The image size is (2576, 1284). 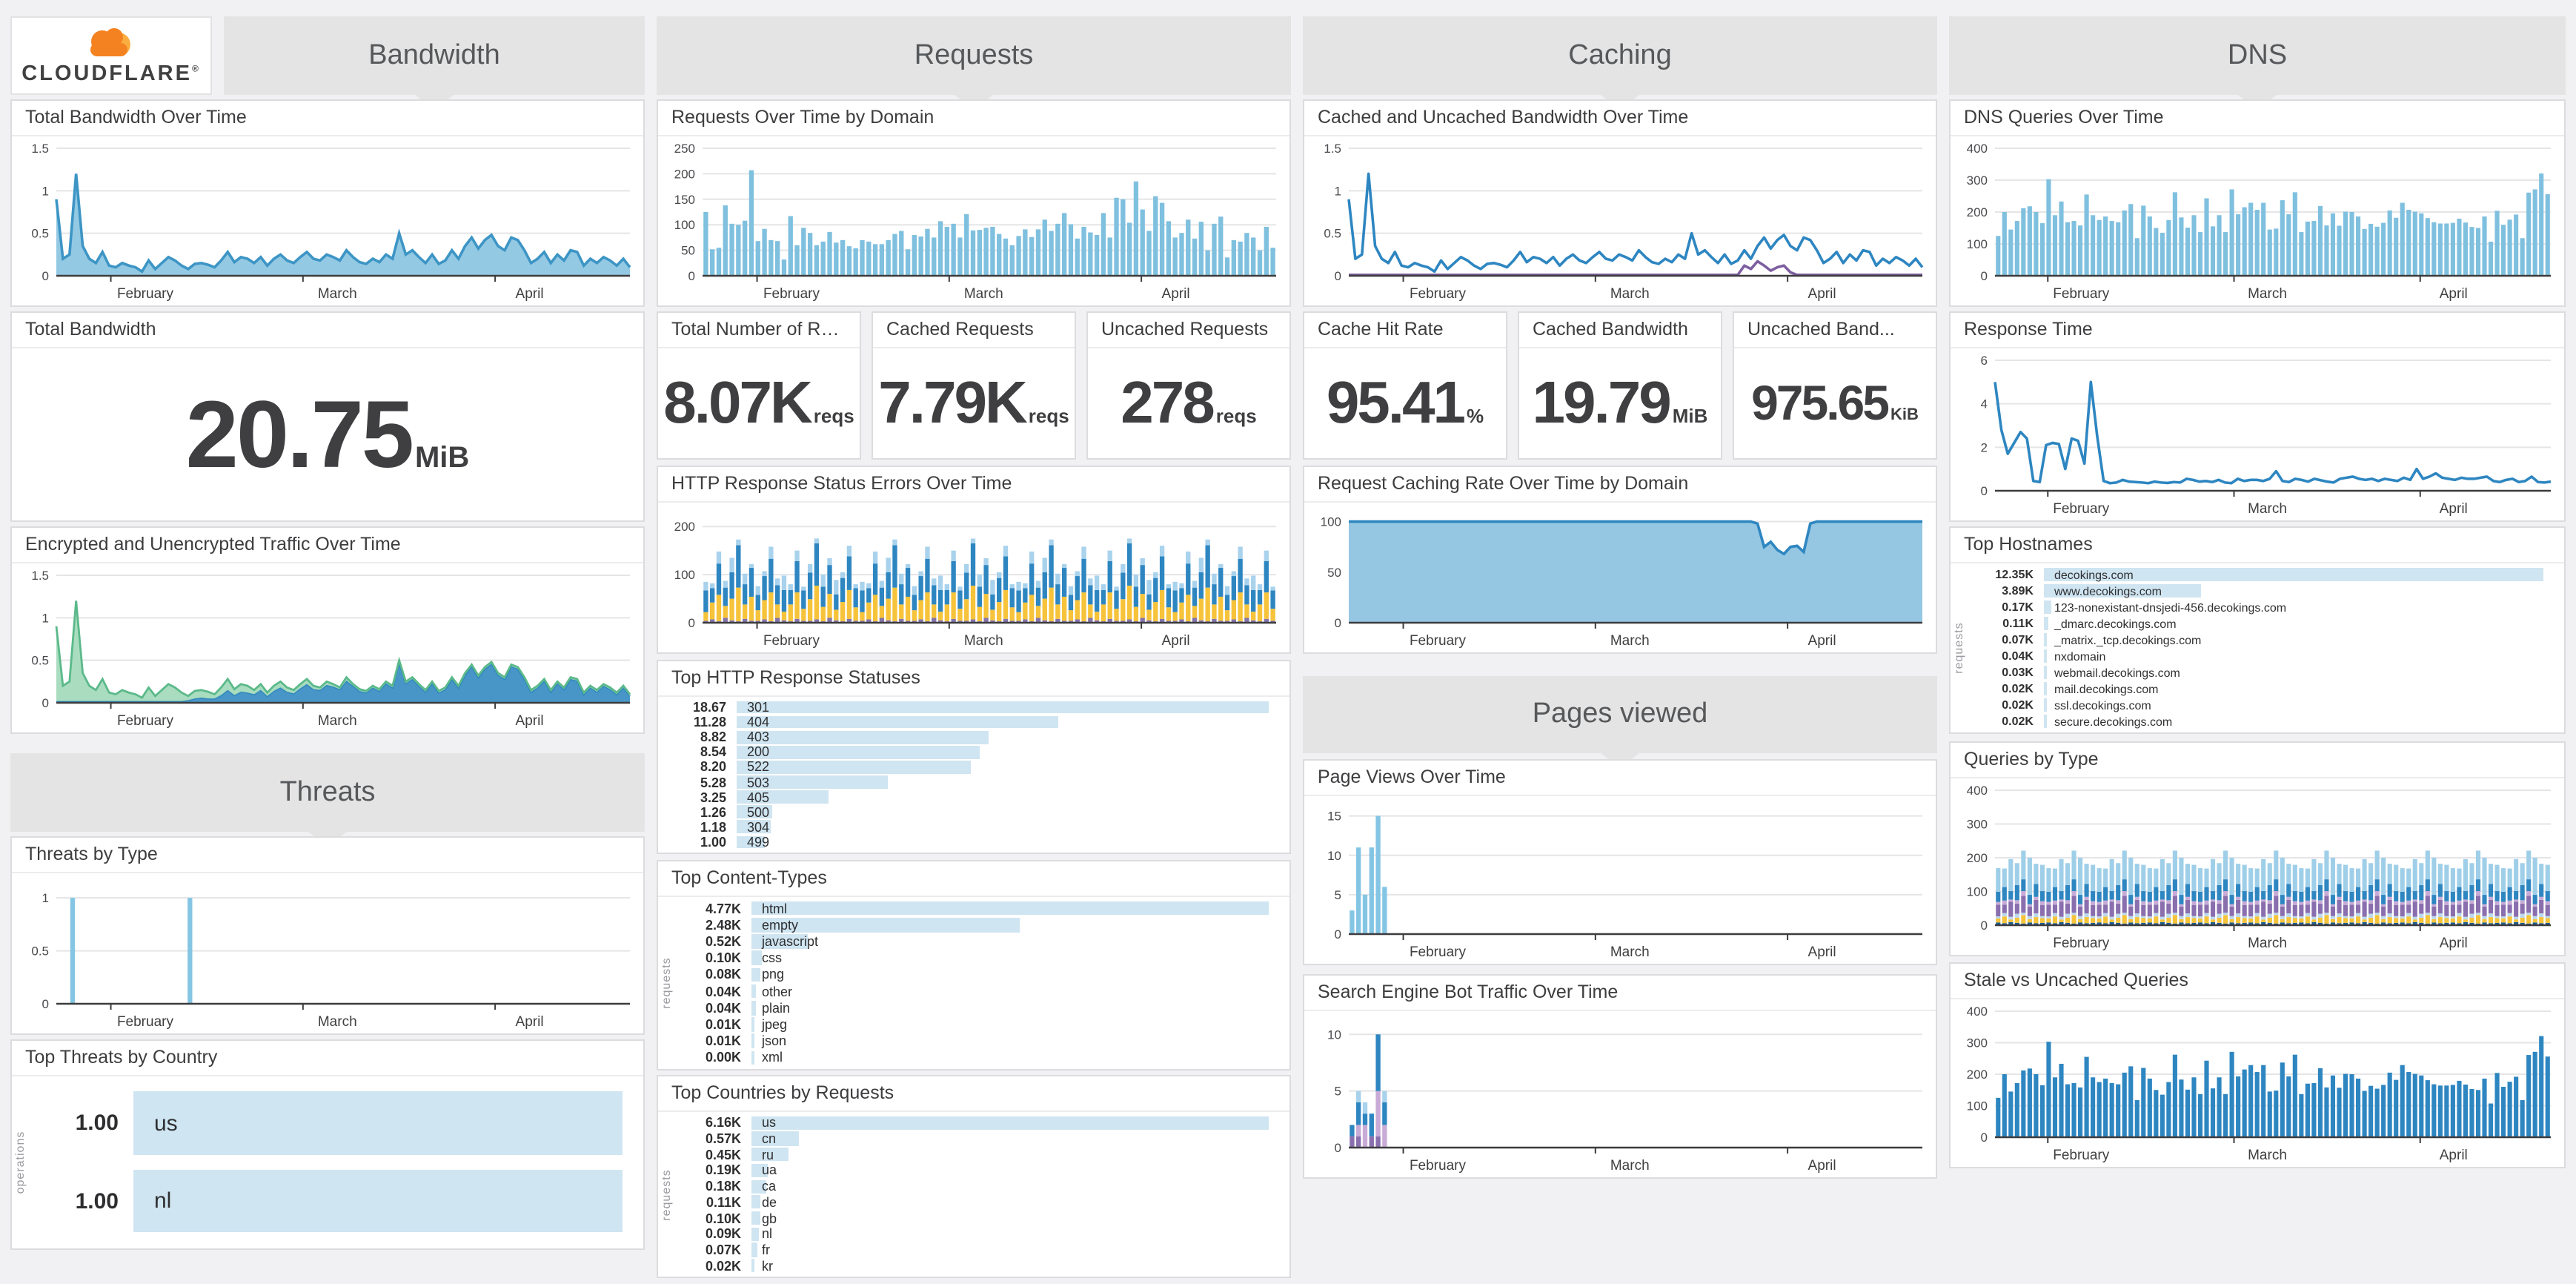 What do you see at coordinates (1003, 736) in the screenshot?
I see `hbar-track: 403` at bounding box center [1003, 736].